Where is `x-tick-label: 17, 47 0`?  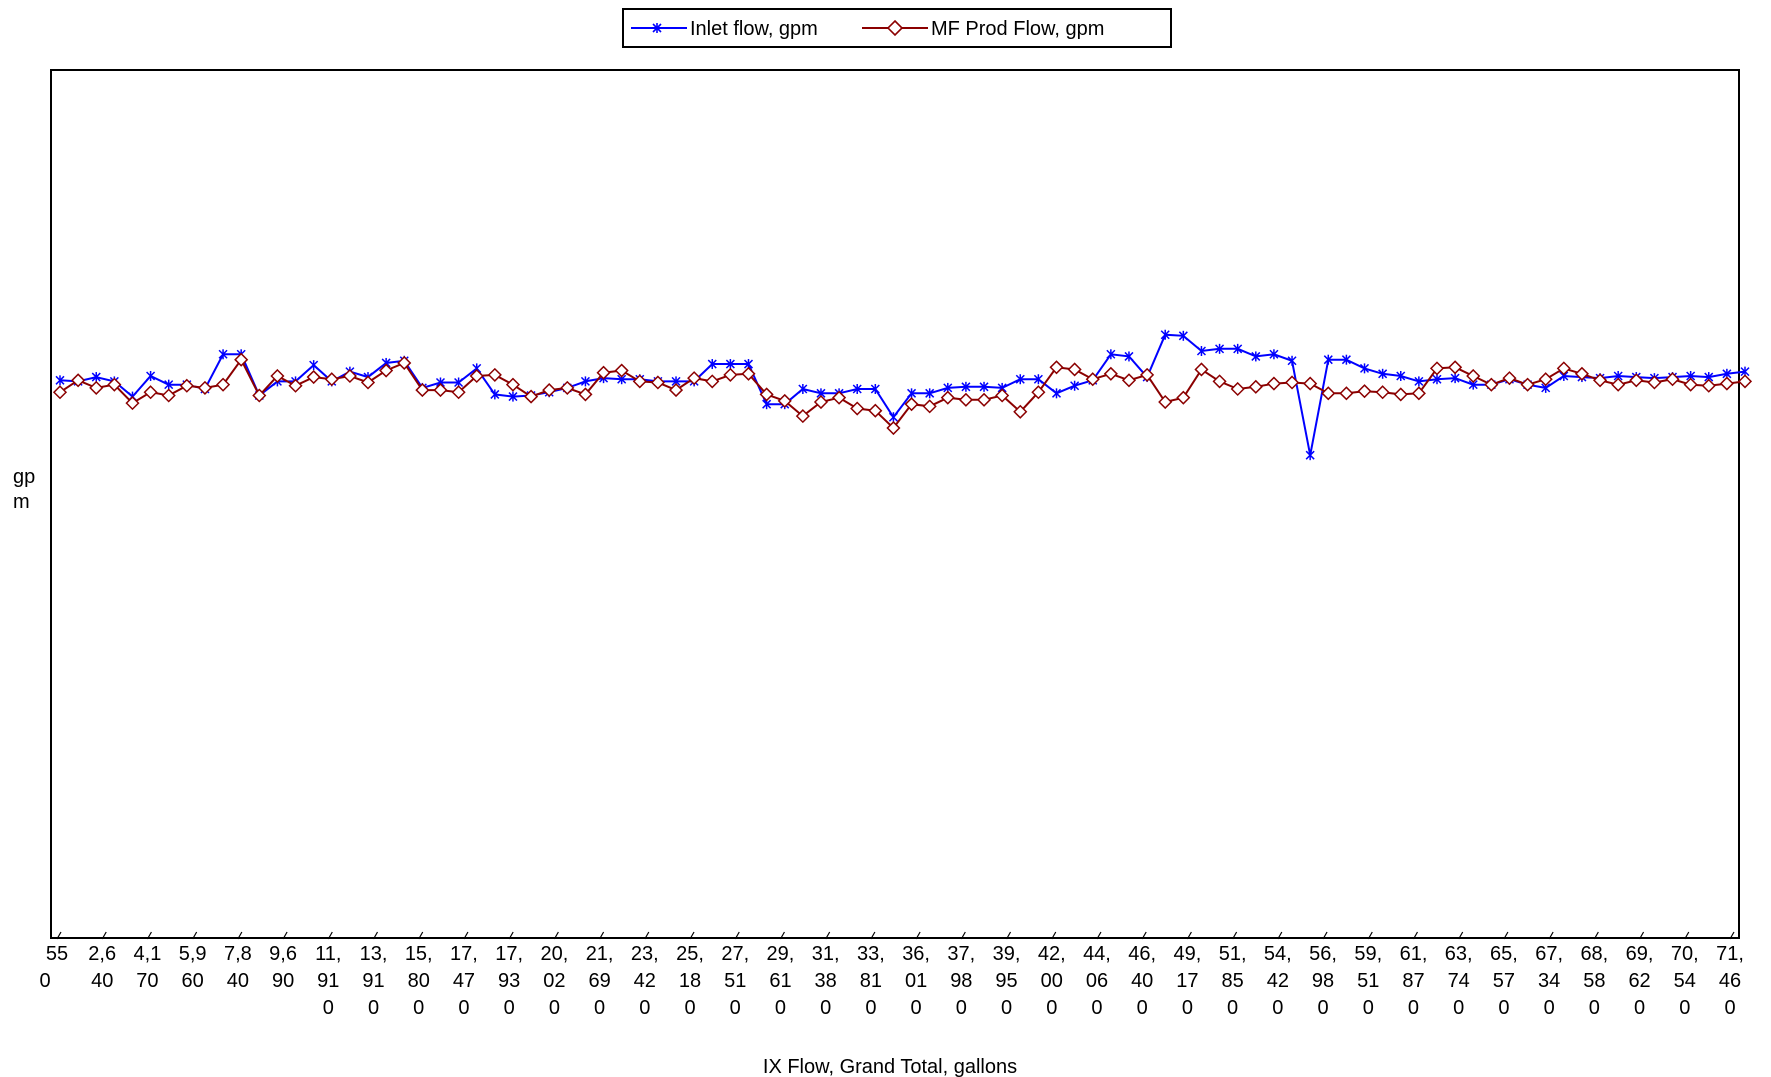 x-tick-label: 17, 47 0 is located at coordinates (464, 981).